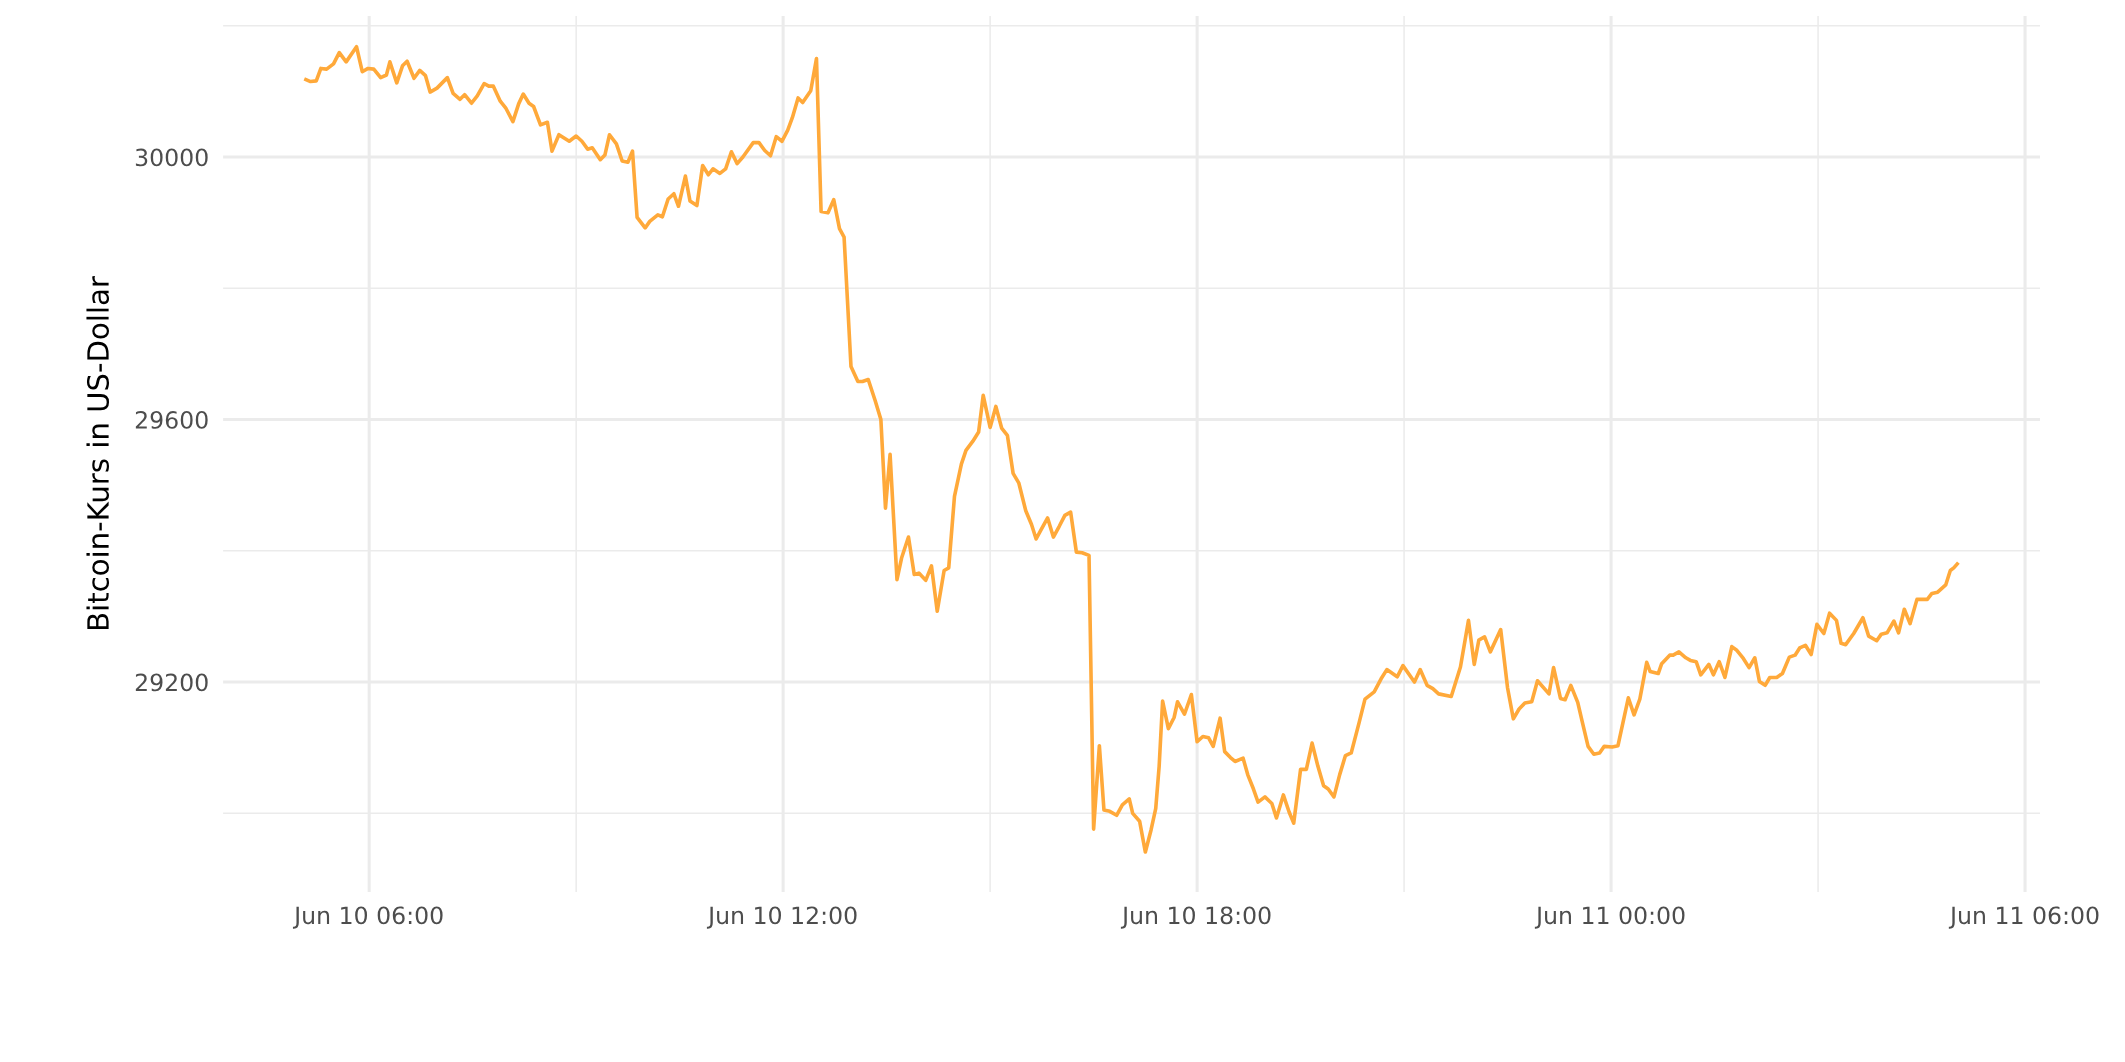  What do you see at coordinates (1195, 917) in the screenshot?
I see `x-tick-label: Jun 10 18:00` at bounding box center [1195, 917].